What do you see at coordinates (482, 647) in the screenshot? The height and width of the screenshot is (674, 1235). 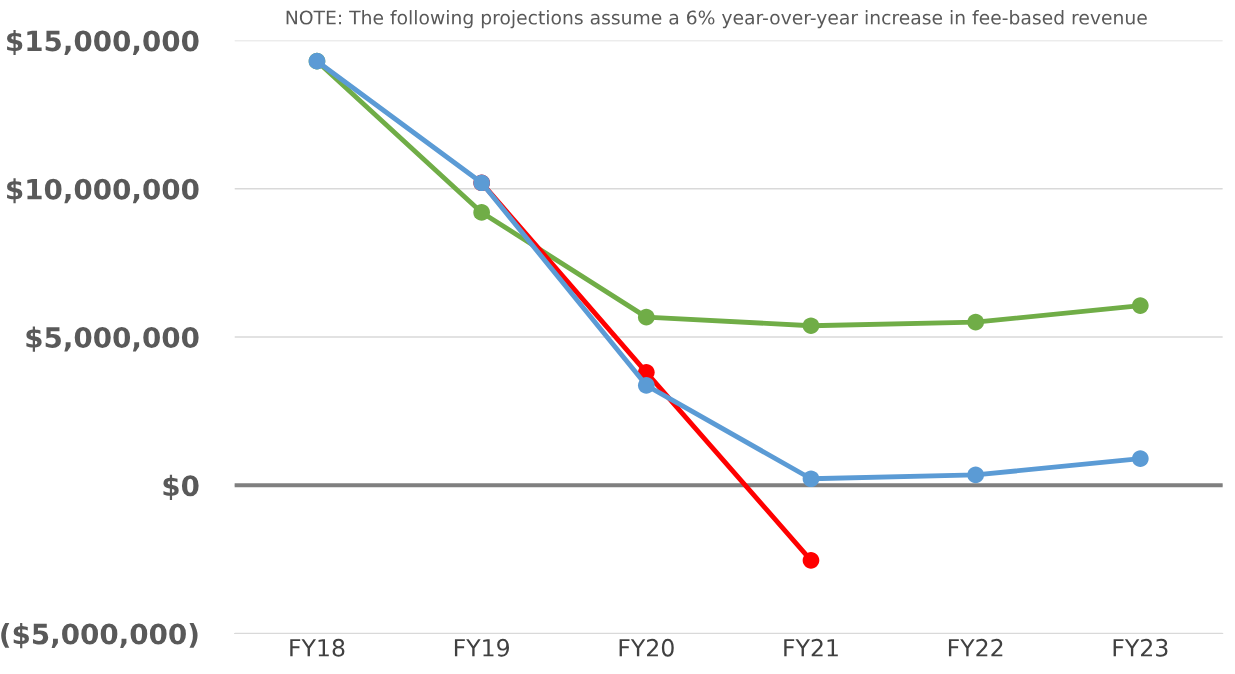 I see `x-tick-label: FY19` at bounding box center [482, 647].